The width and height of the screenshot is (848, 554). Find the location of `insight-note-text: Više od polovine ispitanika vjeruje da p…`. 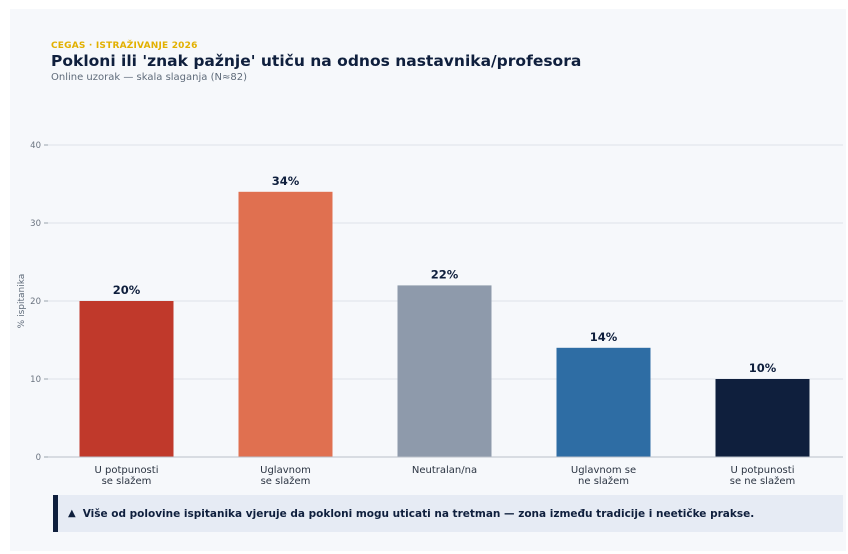

insight-note-text: Više od polovine ispitanika vjeruje da p… is located at coordinates (418, 513).